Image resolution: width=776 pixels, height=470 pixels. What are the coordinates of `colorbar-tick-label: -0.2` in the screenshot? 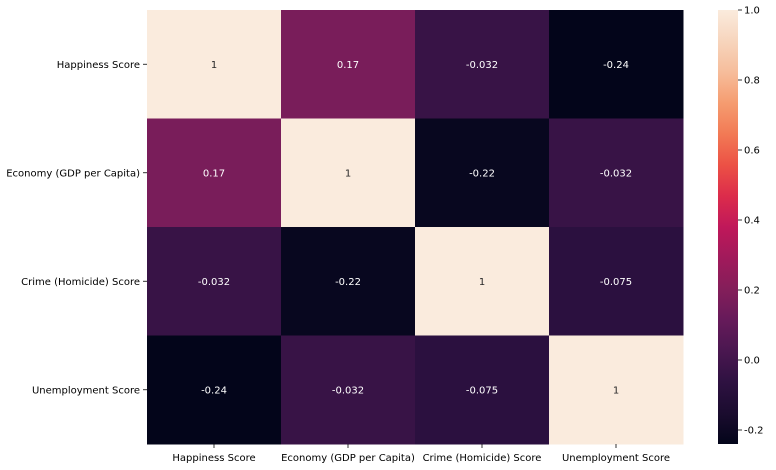 It's located at (754, 431).